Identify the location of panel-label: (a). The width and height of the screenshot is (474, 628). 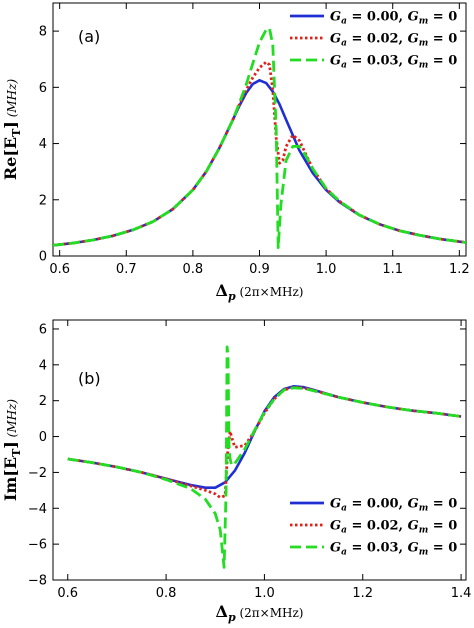
(89, 36).